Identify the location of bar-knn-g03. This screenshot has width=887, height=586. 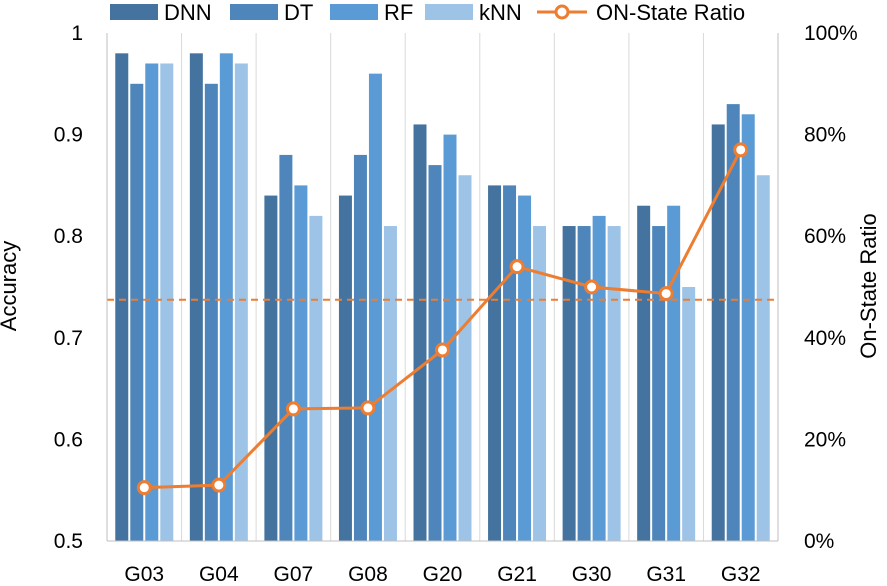
(167, 302).